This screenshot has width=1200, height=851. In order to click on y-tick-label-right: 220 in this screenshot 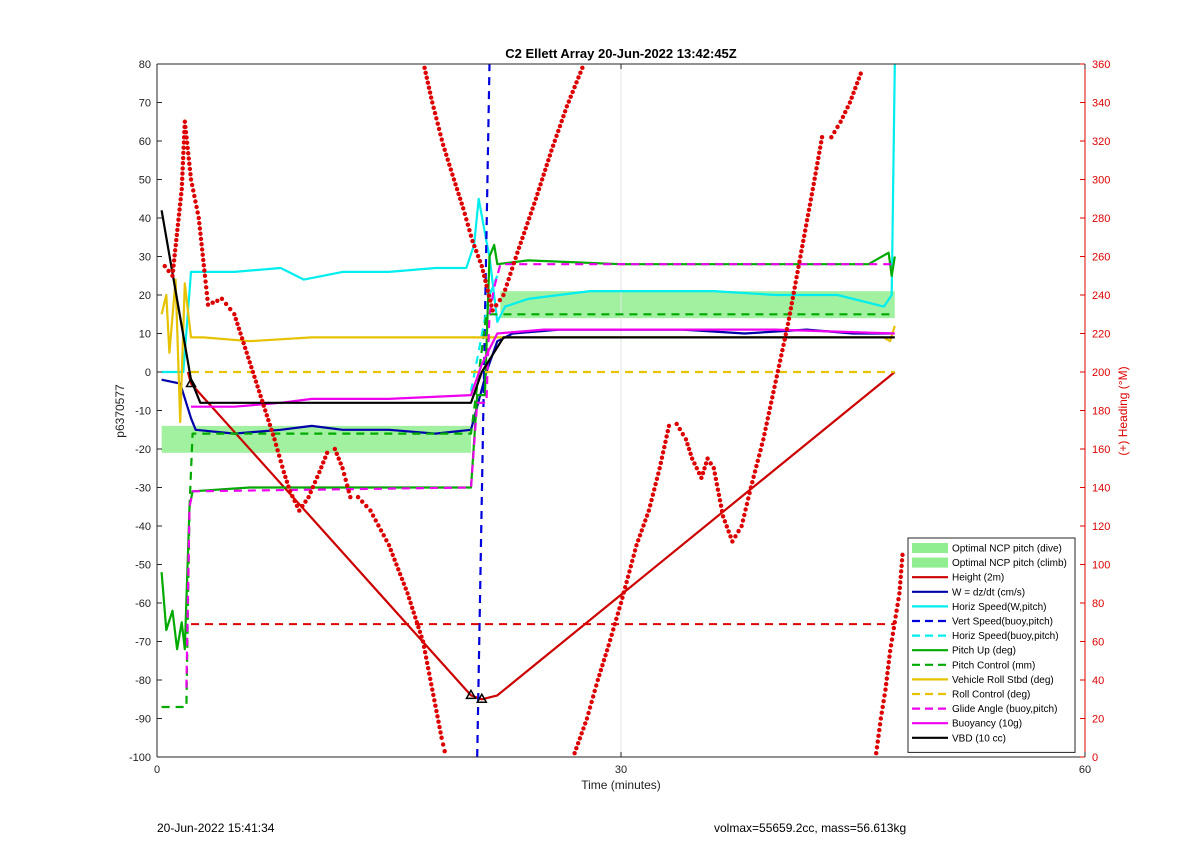, I will do `click(1101, 335)`.